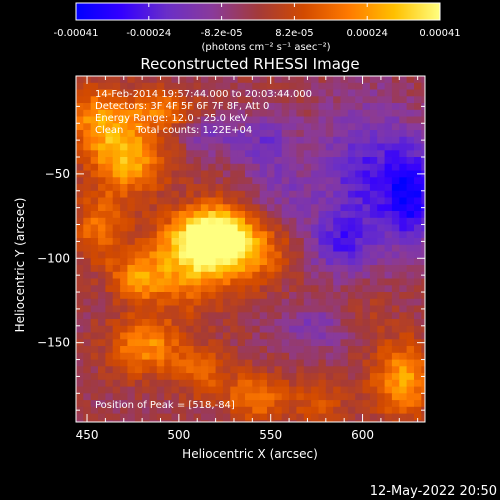 The height and width of the screenshot is (500, 500). I want to click on clean-counts-label: Clean Total counts: 1.22E+04, so click(173, 130).